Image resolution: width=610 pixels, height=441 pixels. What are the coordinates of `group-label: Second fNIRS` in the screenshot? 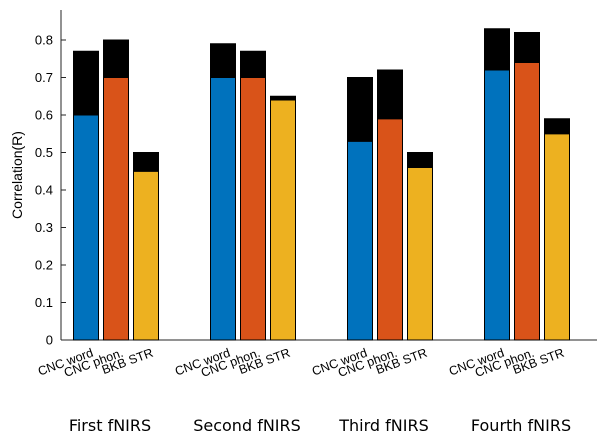 It's located at (247, 425).